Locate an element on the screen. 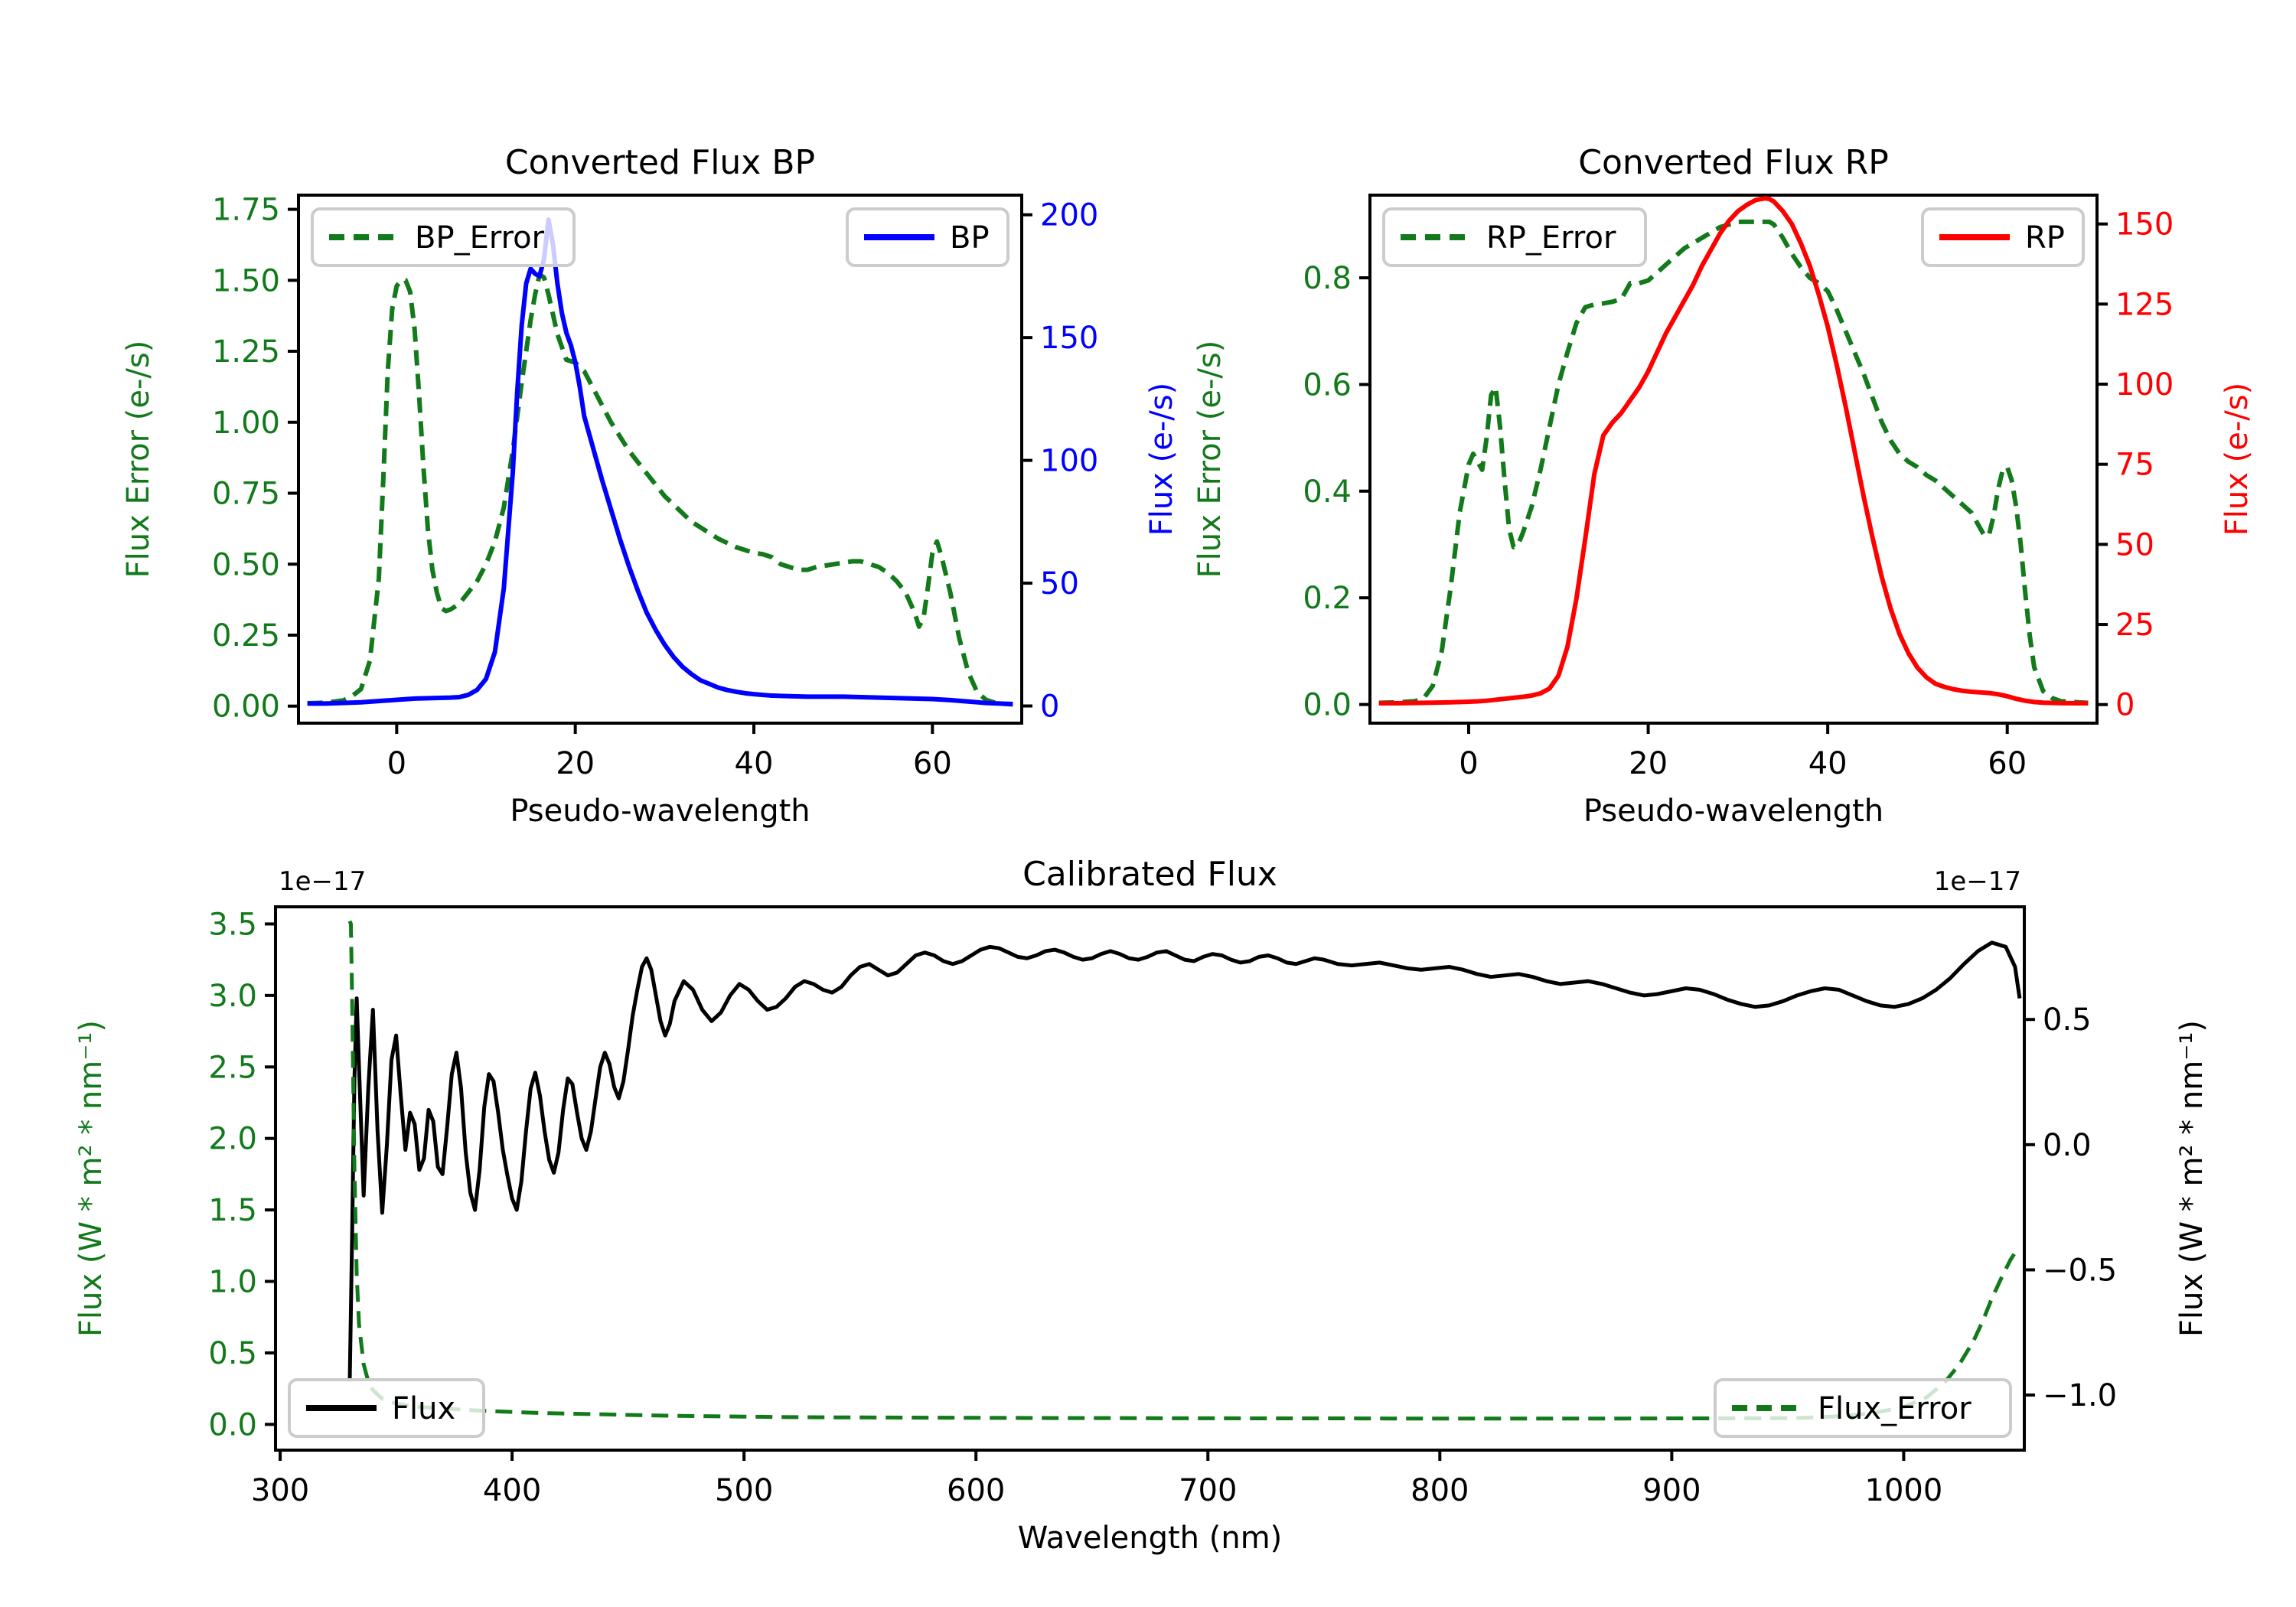  ytick-right-label: −1.0 is located at coordinates (2080, 1395).